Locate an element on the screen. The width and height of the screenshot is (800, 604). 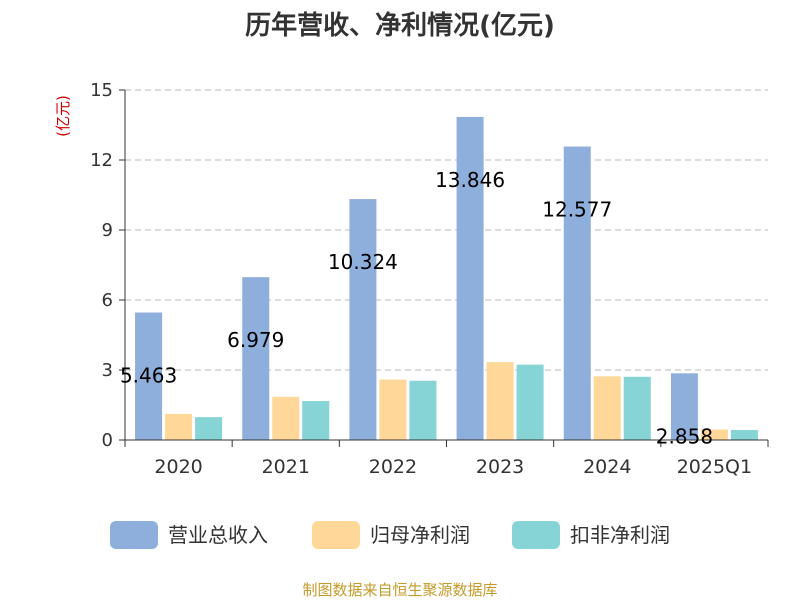
legend: 营业总收入 归母净利润 扣非净利润 is located at coordinates (390, 535).